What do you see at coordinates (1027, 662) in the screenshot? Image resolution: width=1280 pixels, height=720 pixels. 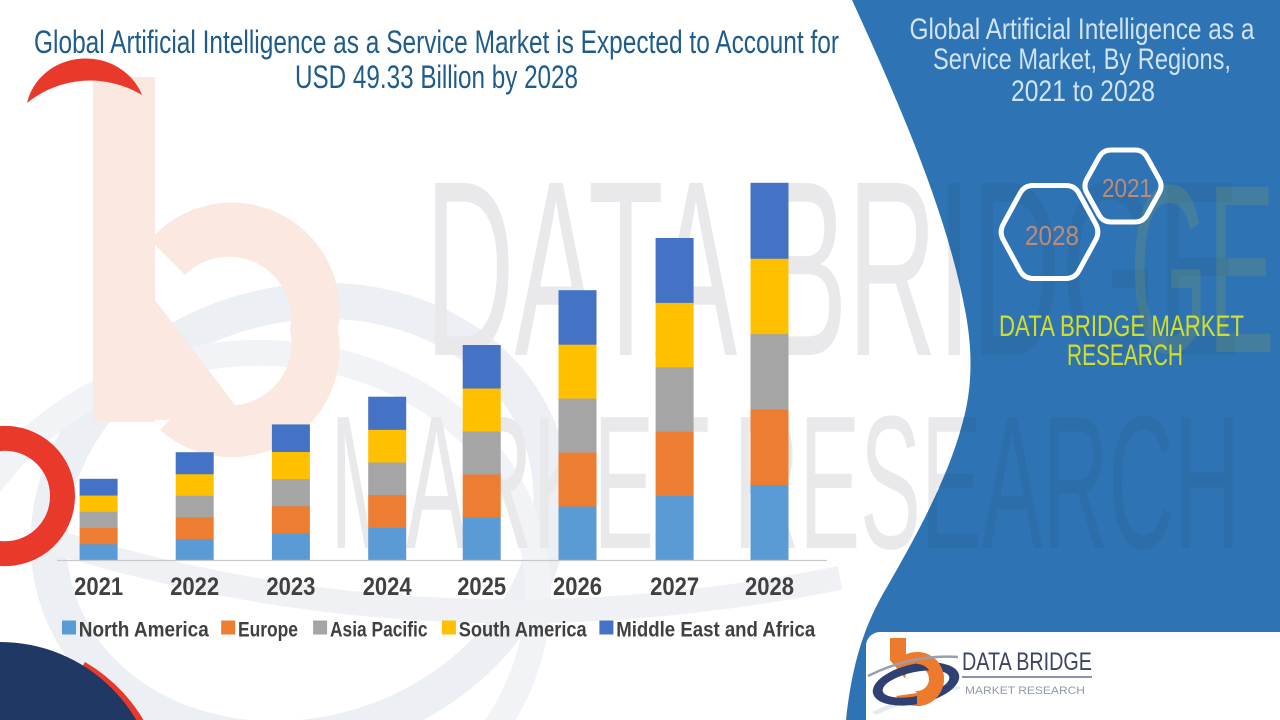 I see `svg-text: DATA BRIDGE` at bounding box center [1027, 662].